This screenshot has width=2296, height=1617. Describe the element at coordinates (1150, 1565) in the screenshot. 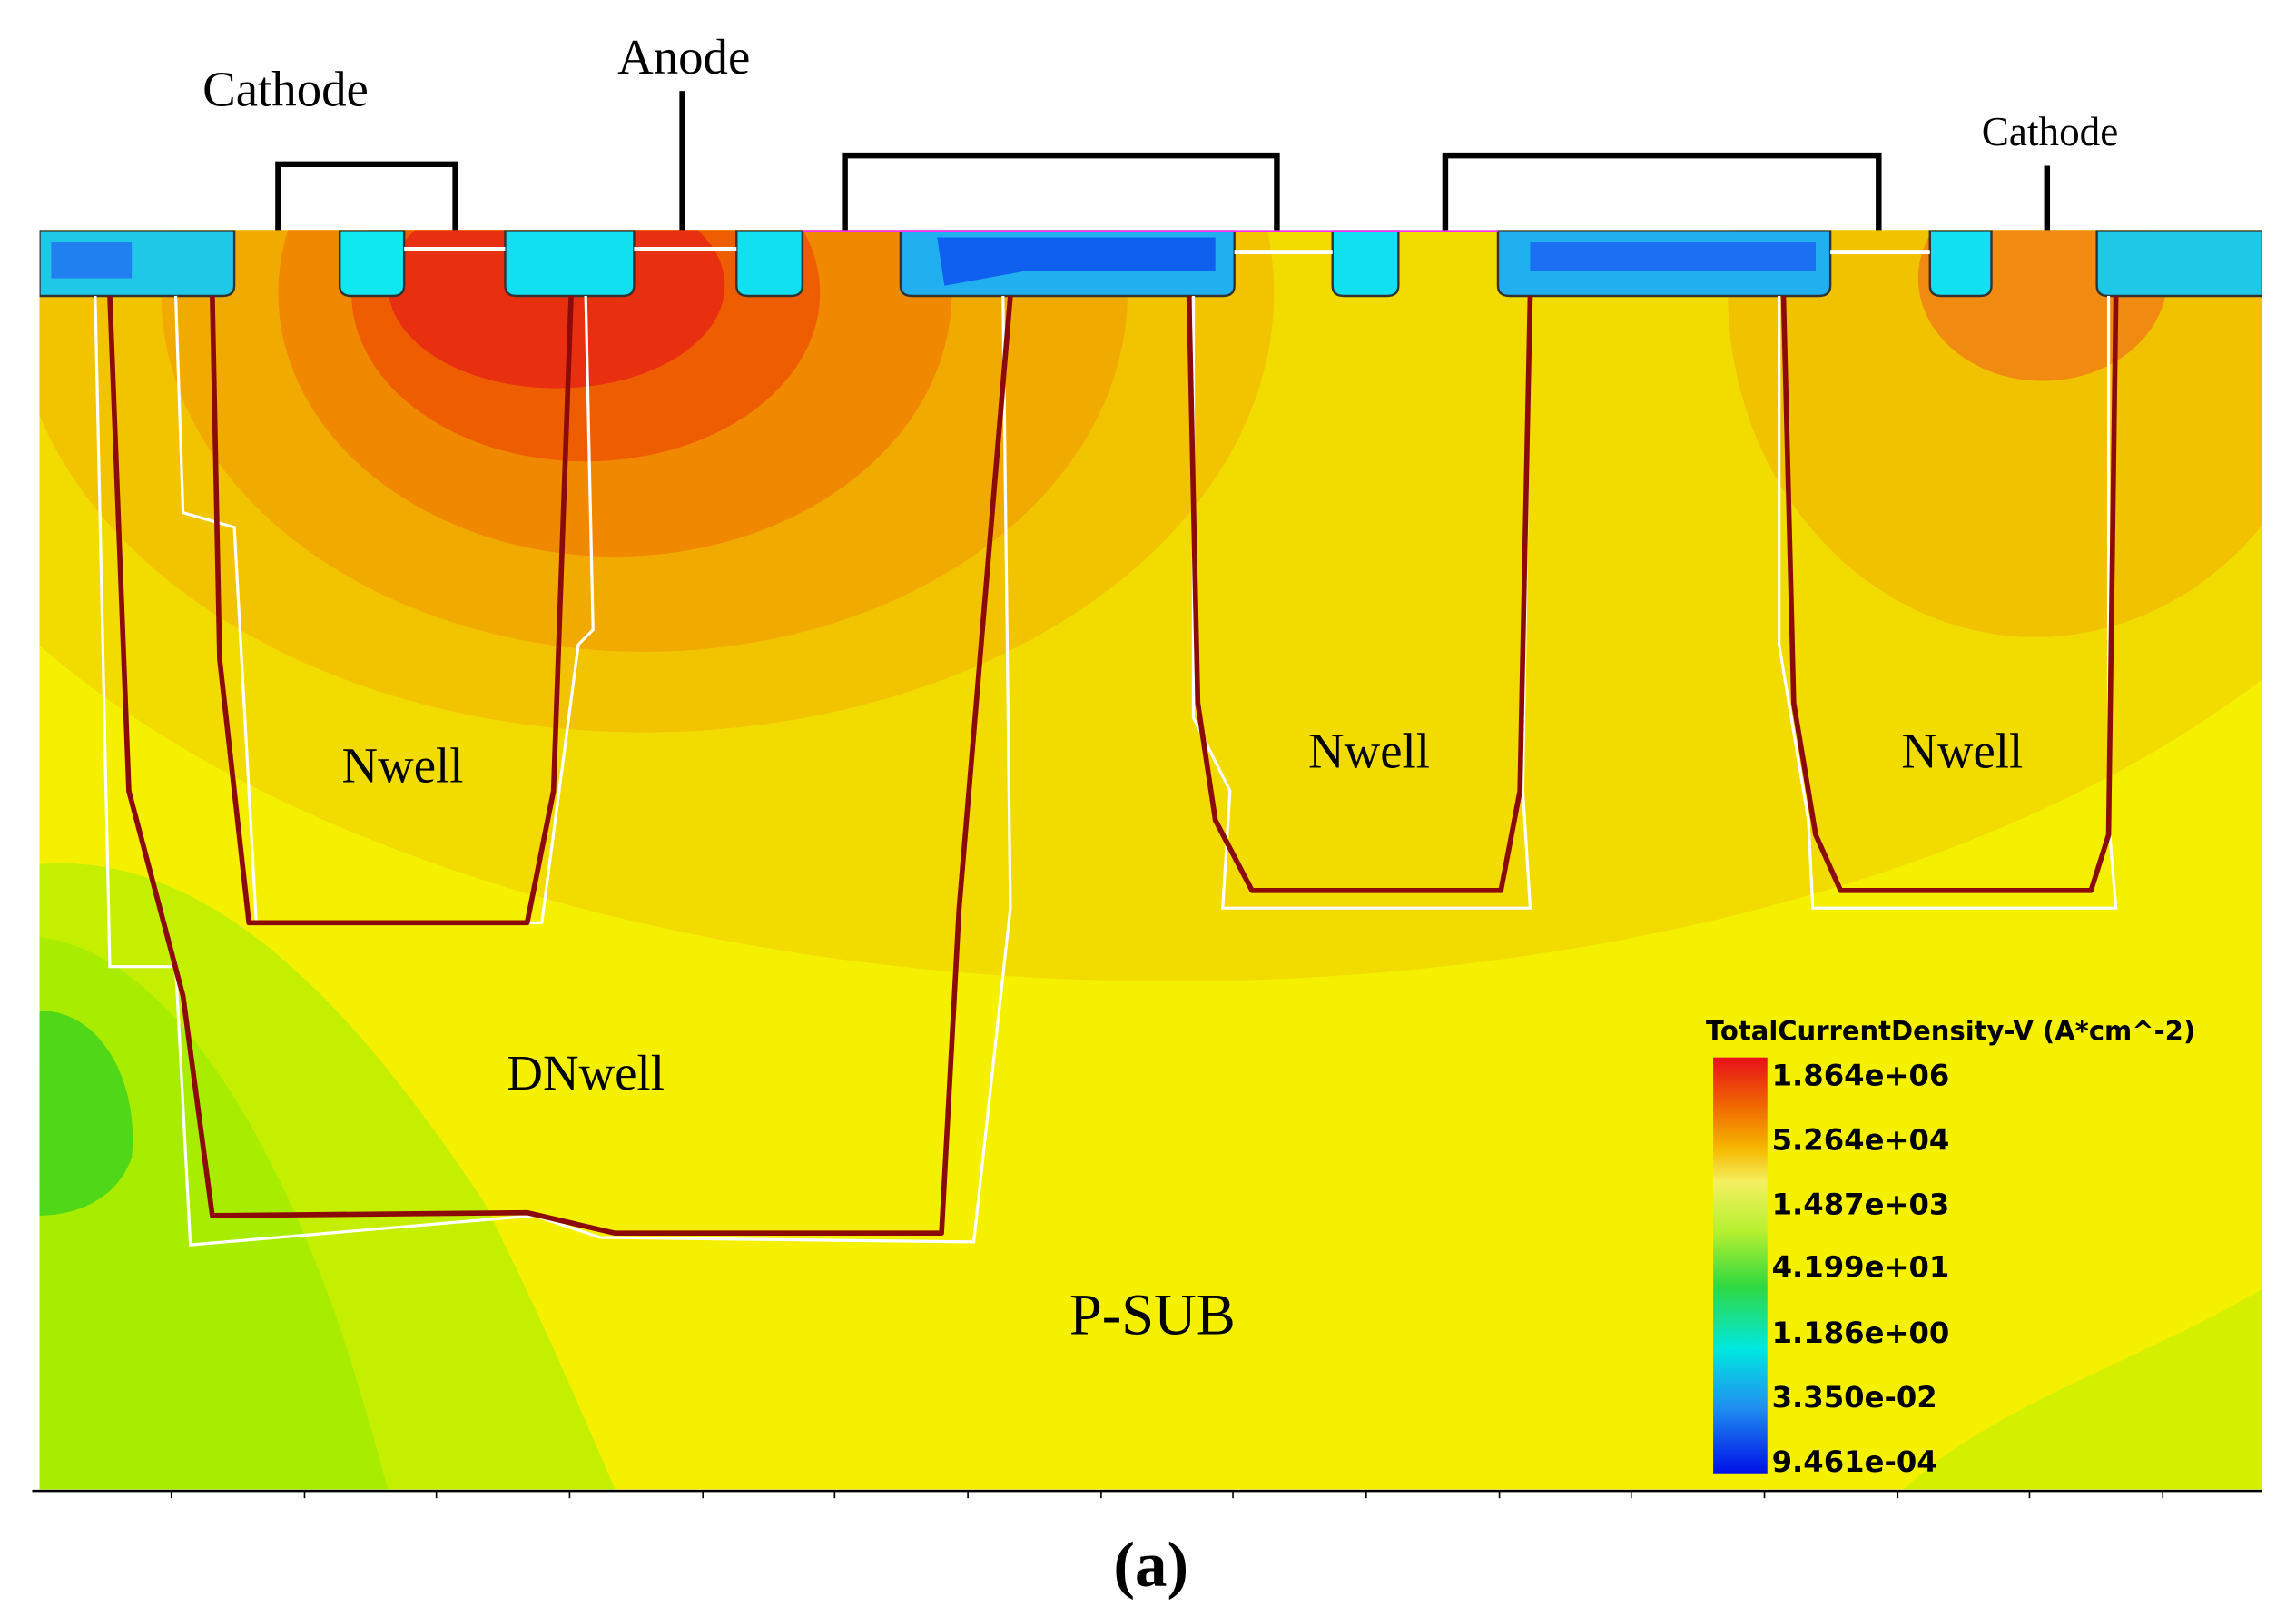

I see `caption: (a)` at that location.